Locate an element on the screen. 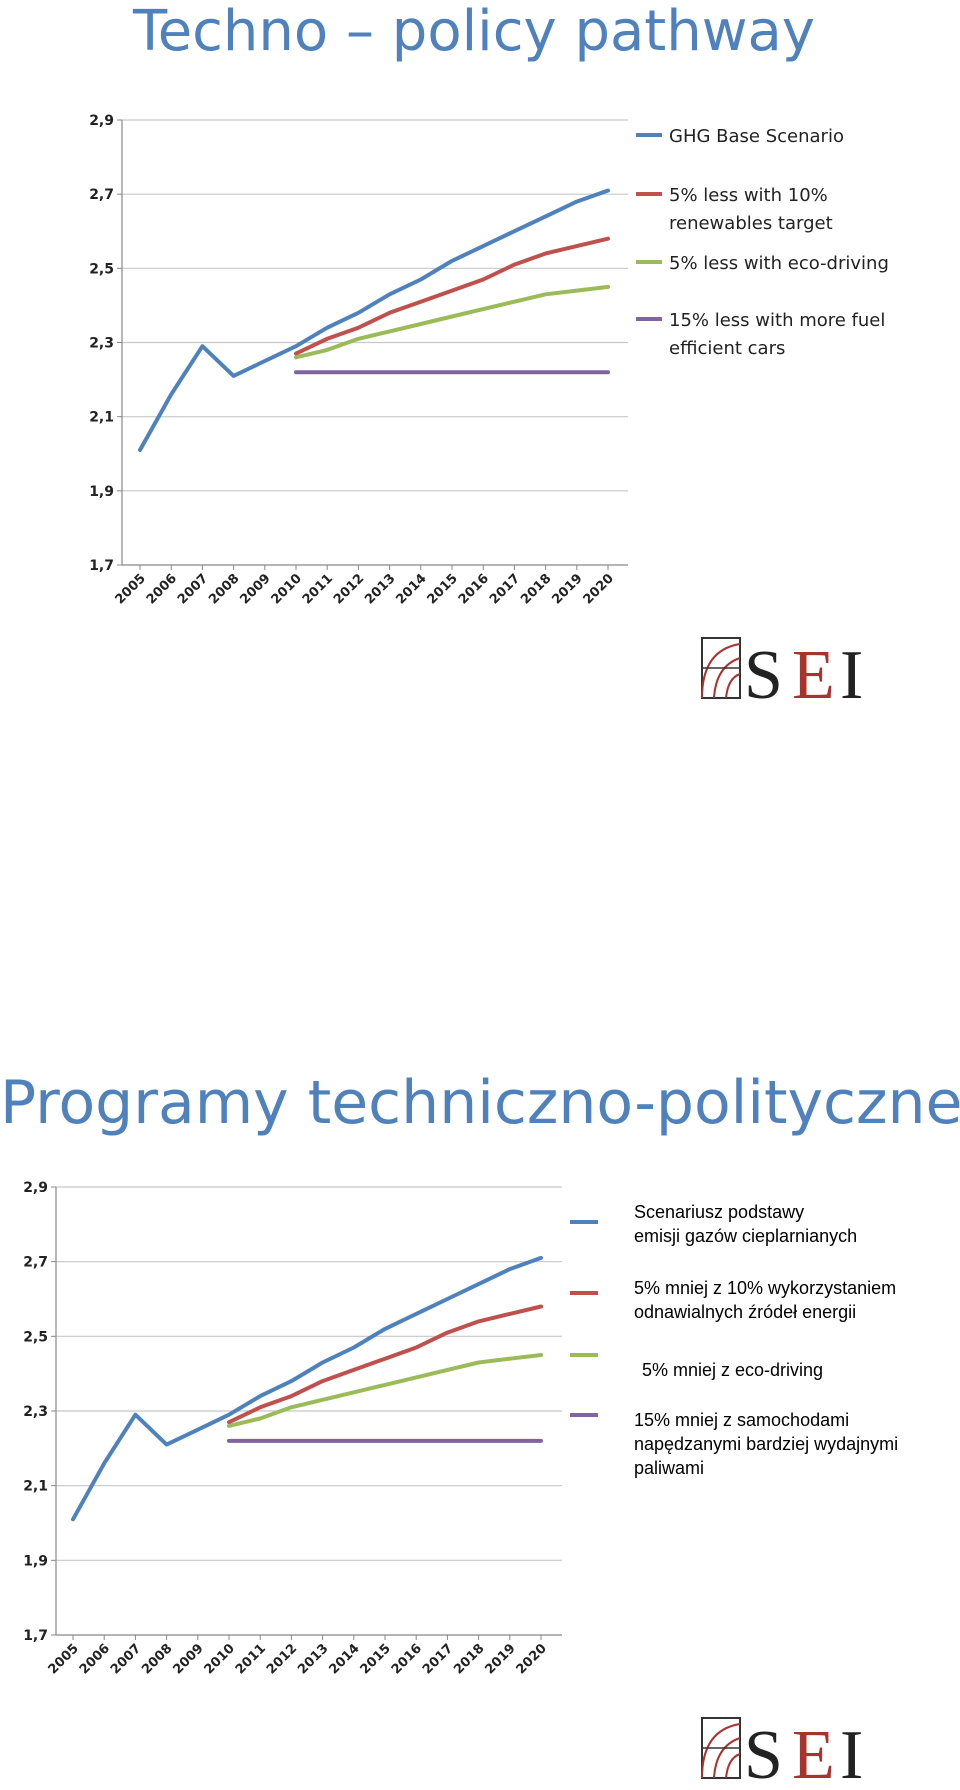 The height and width of the screenshot is (1790, 960). legend-label-2: 5% less with 10% is located at coordinates (748, 195).